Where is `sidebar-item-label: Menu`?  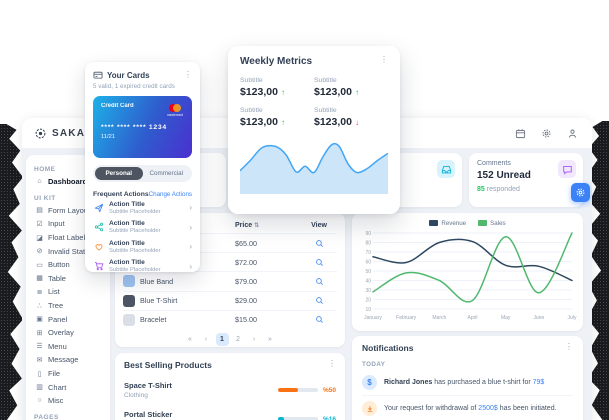
sidebar-item-label: Menu is located at coordinates (57, 346).